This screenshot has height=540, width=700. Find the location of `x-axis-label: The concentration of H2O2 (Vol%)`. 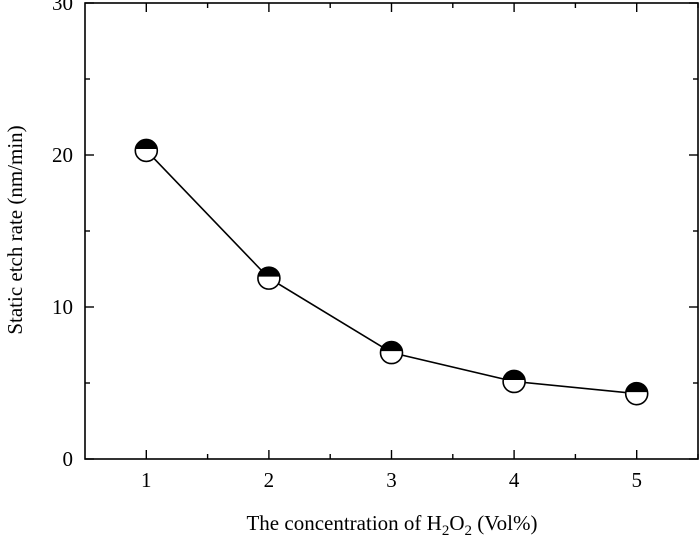

x-axis-label: The concentration of H2O2 (Vol%) is located at coordinates (391, 525).